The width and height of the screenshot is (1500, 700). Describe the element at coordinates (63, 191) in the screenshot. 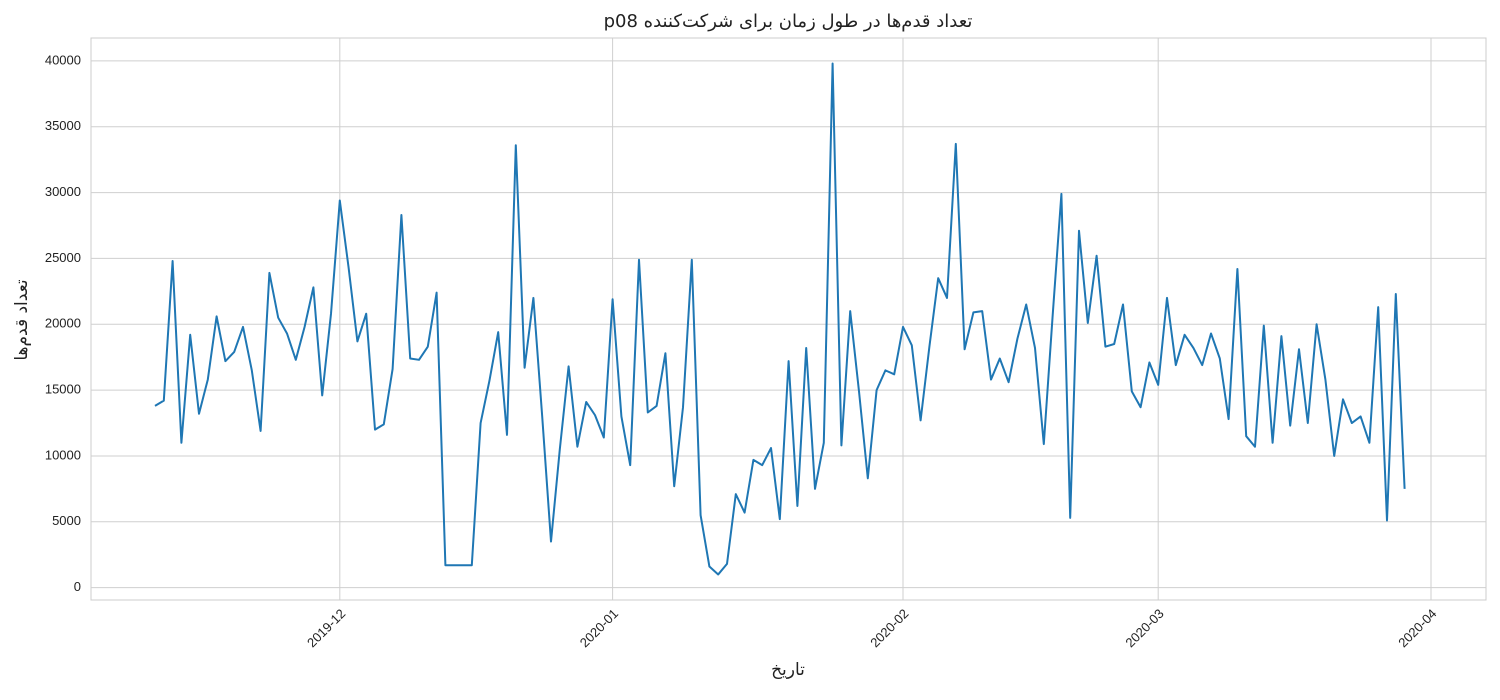

I see `y-tick-label: 30000` at that location.